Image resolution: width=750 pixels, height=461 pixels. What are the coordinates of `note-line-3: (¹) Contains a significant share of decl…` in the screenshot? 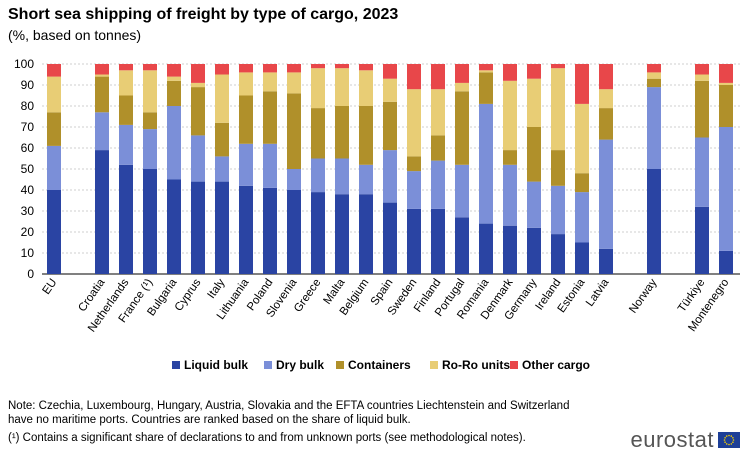 It's located at (267, 438).